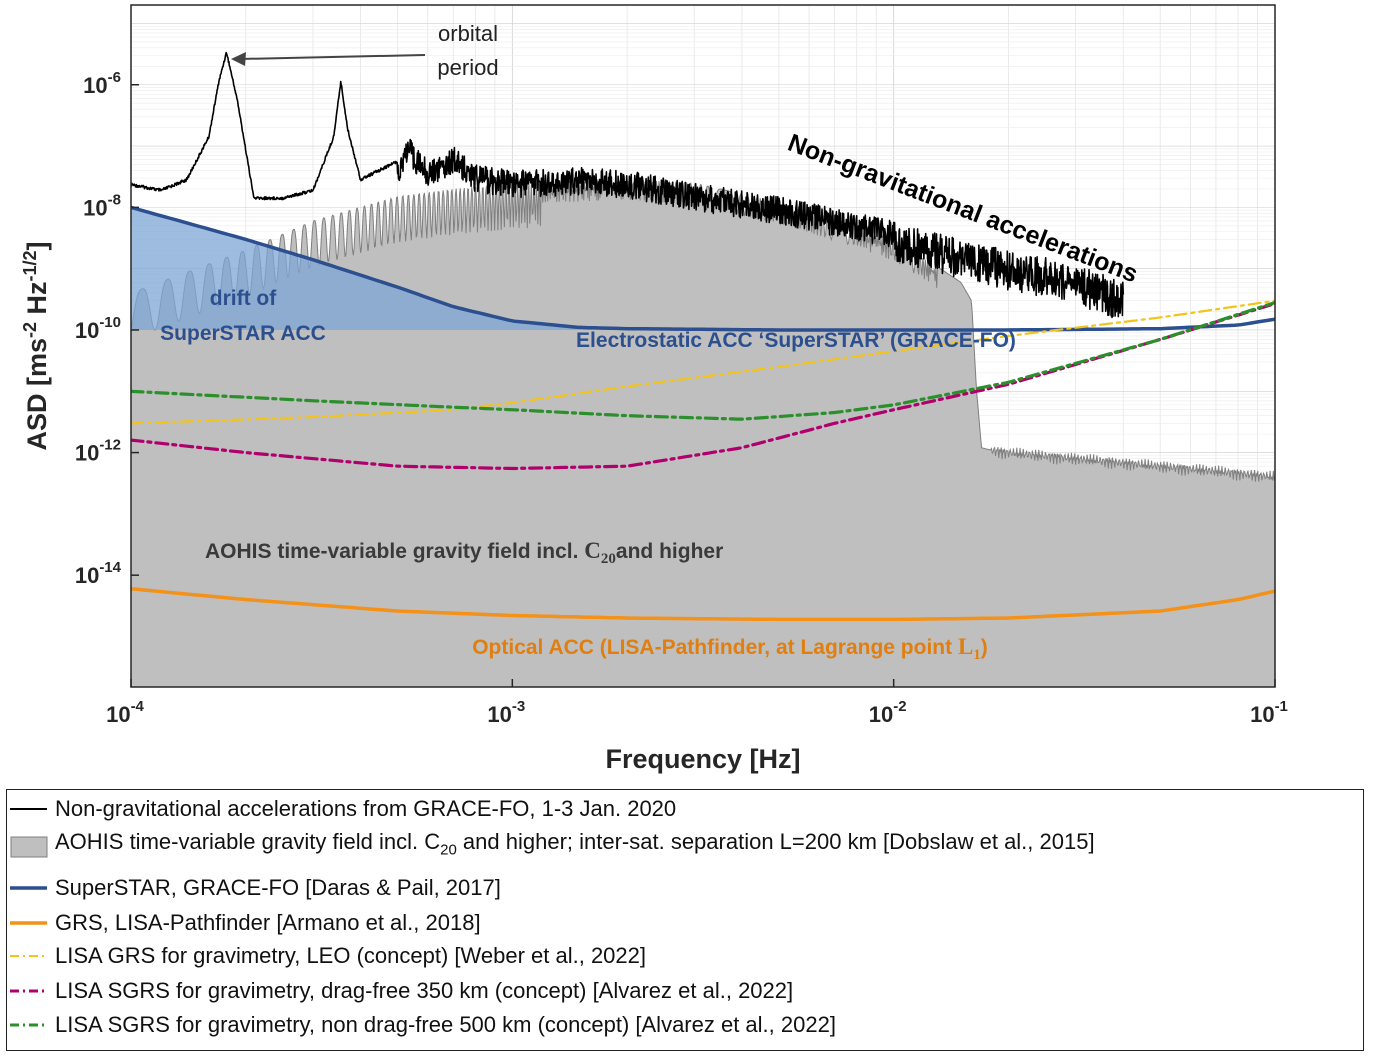 This screenshot has width=1377, height=1059. I want to click on series-lisa-leo-line, so click(703, 362).